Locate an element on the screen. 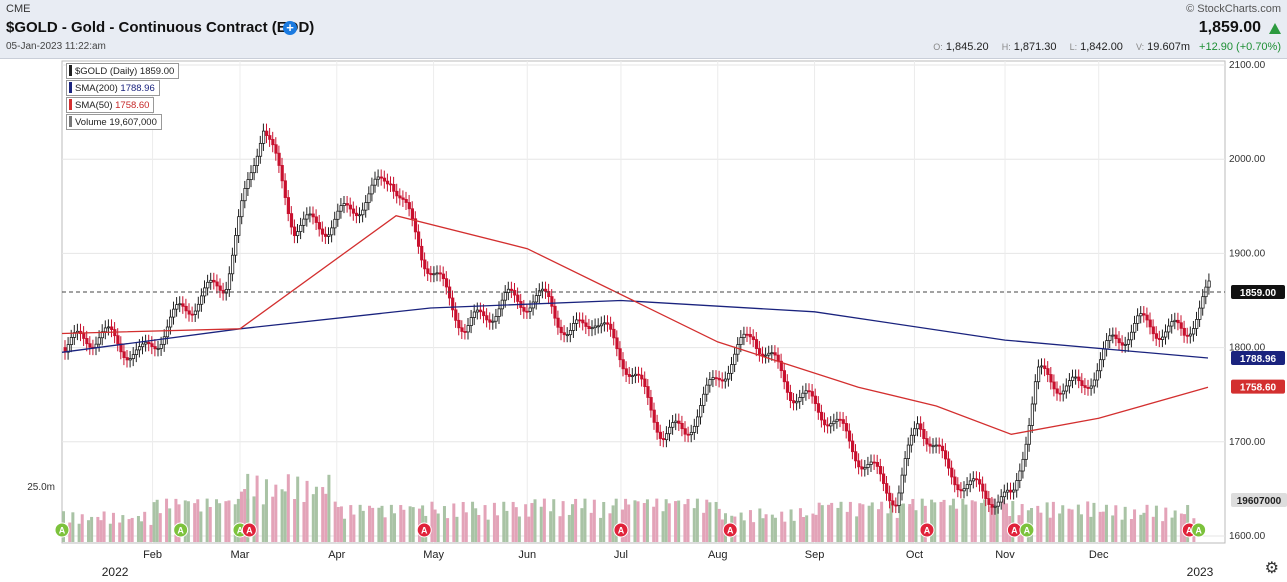 This screenshot has width=1287, height=582. x-year-label: 2023 is located at coordinates (1200, 572).